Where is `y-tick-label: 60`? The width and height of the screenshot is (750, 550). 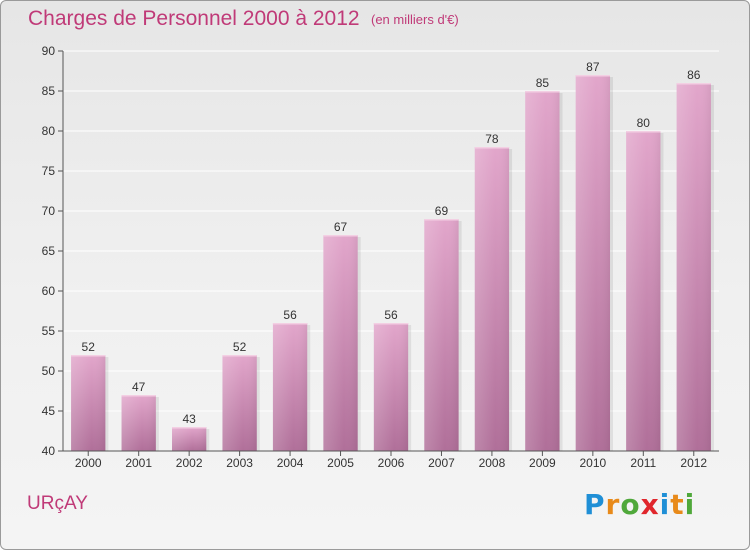
y-tick-label: 60 is located at coordinates (49, 291).